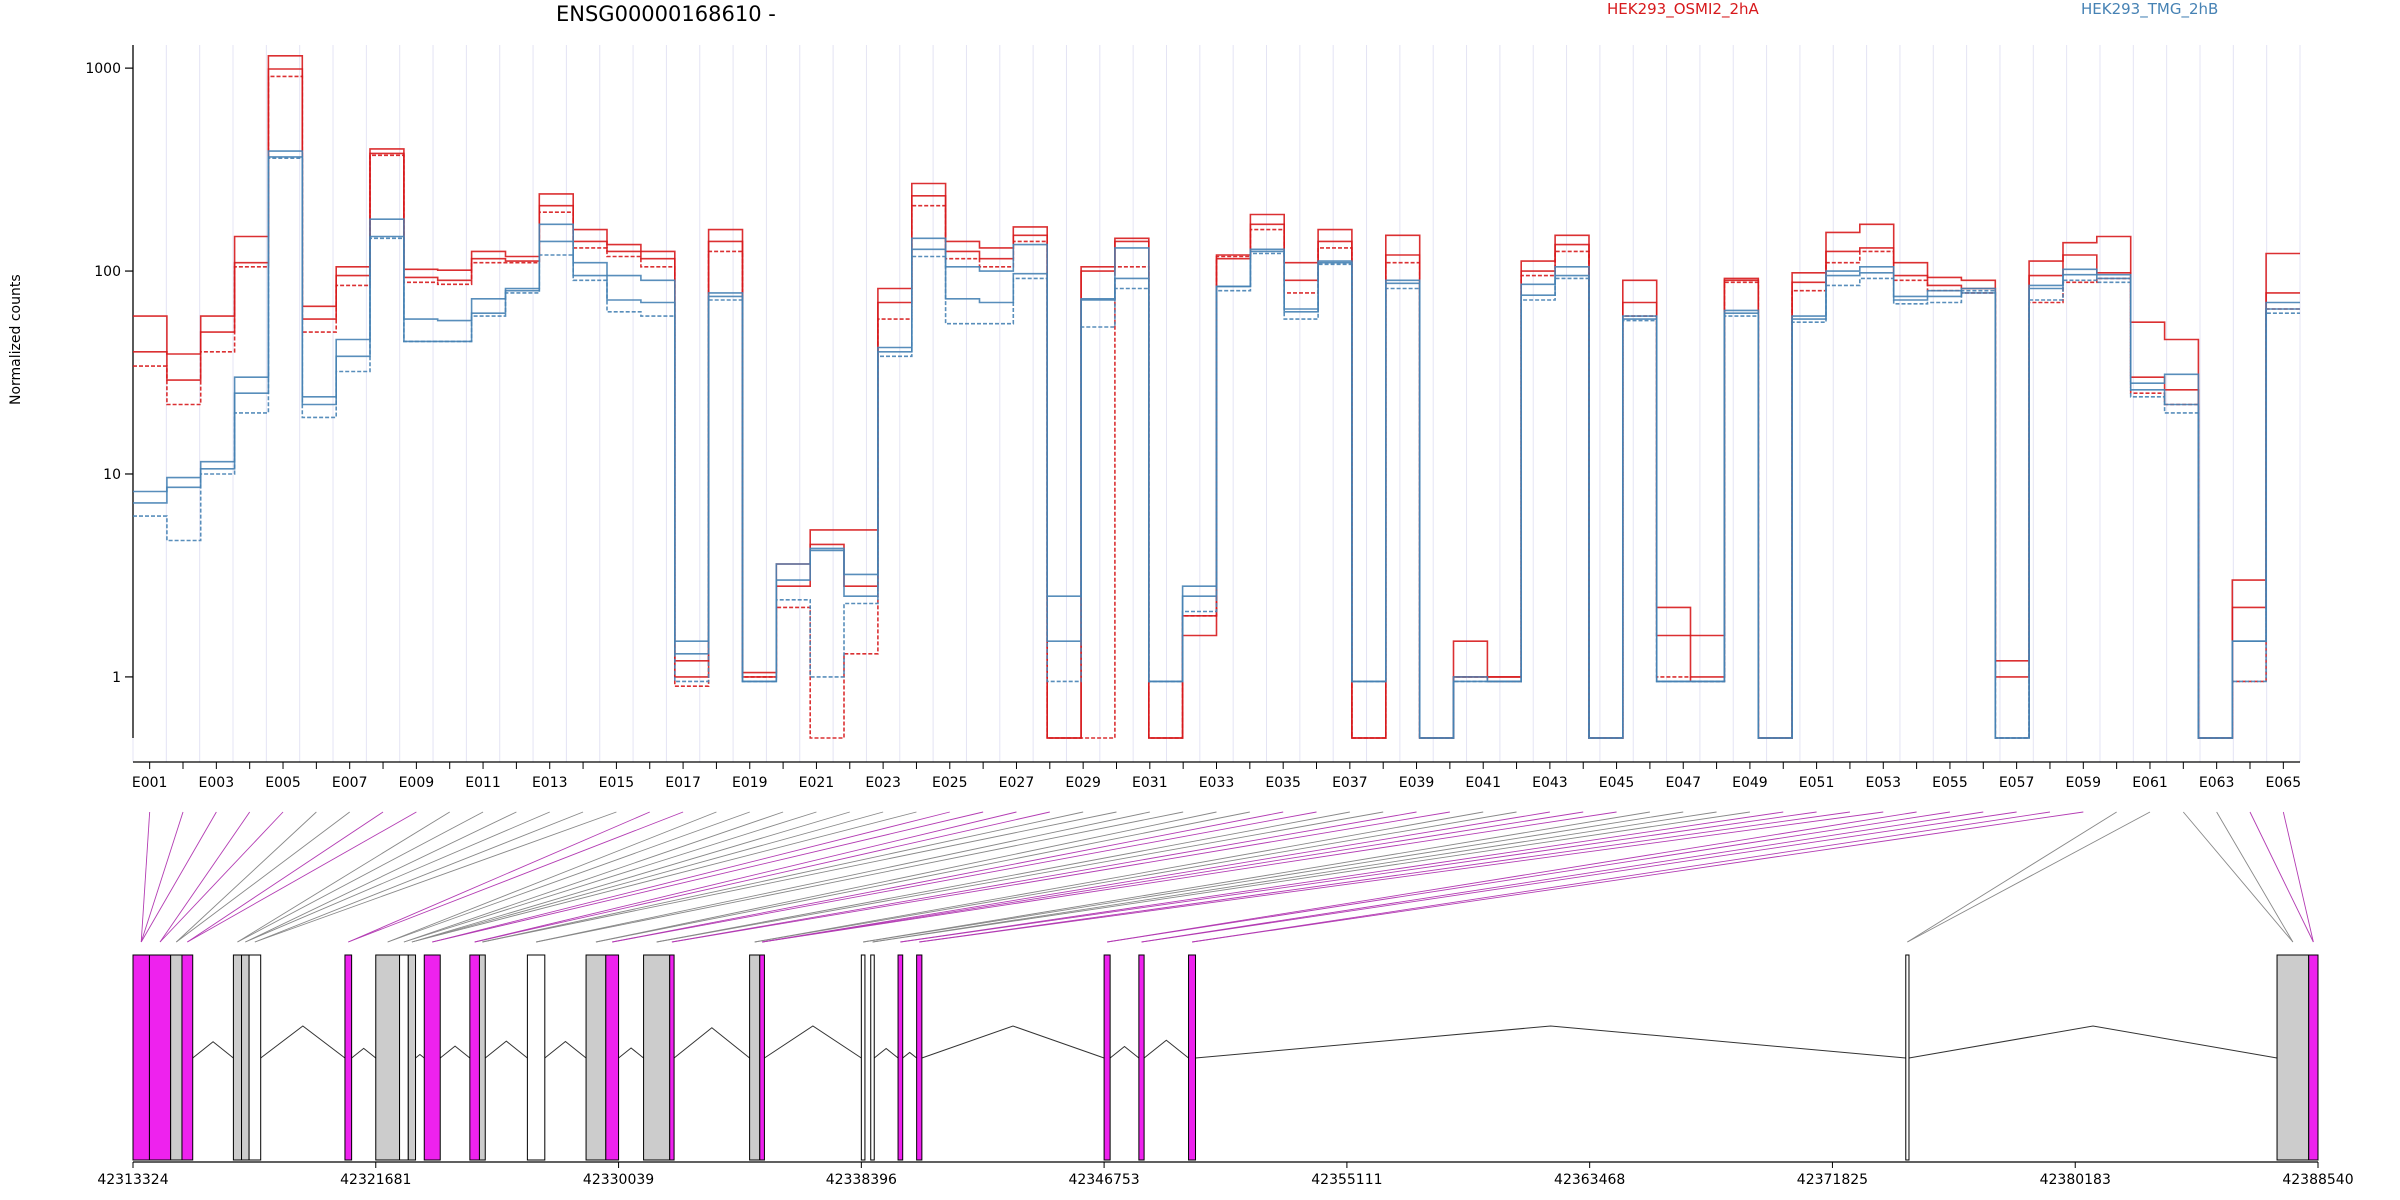 Image resolution: width=2400 pixels, height=1200 pixels. Describe the element at coordinates (116, 678) in the screenshot. I see `y-tick-label: 1` at that location.